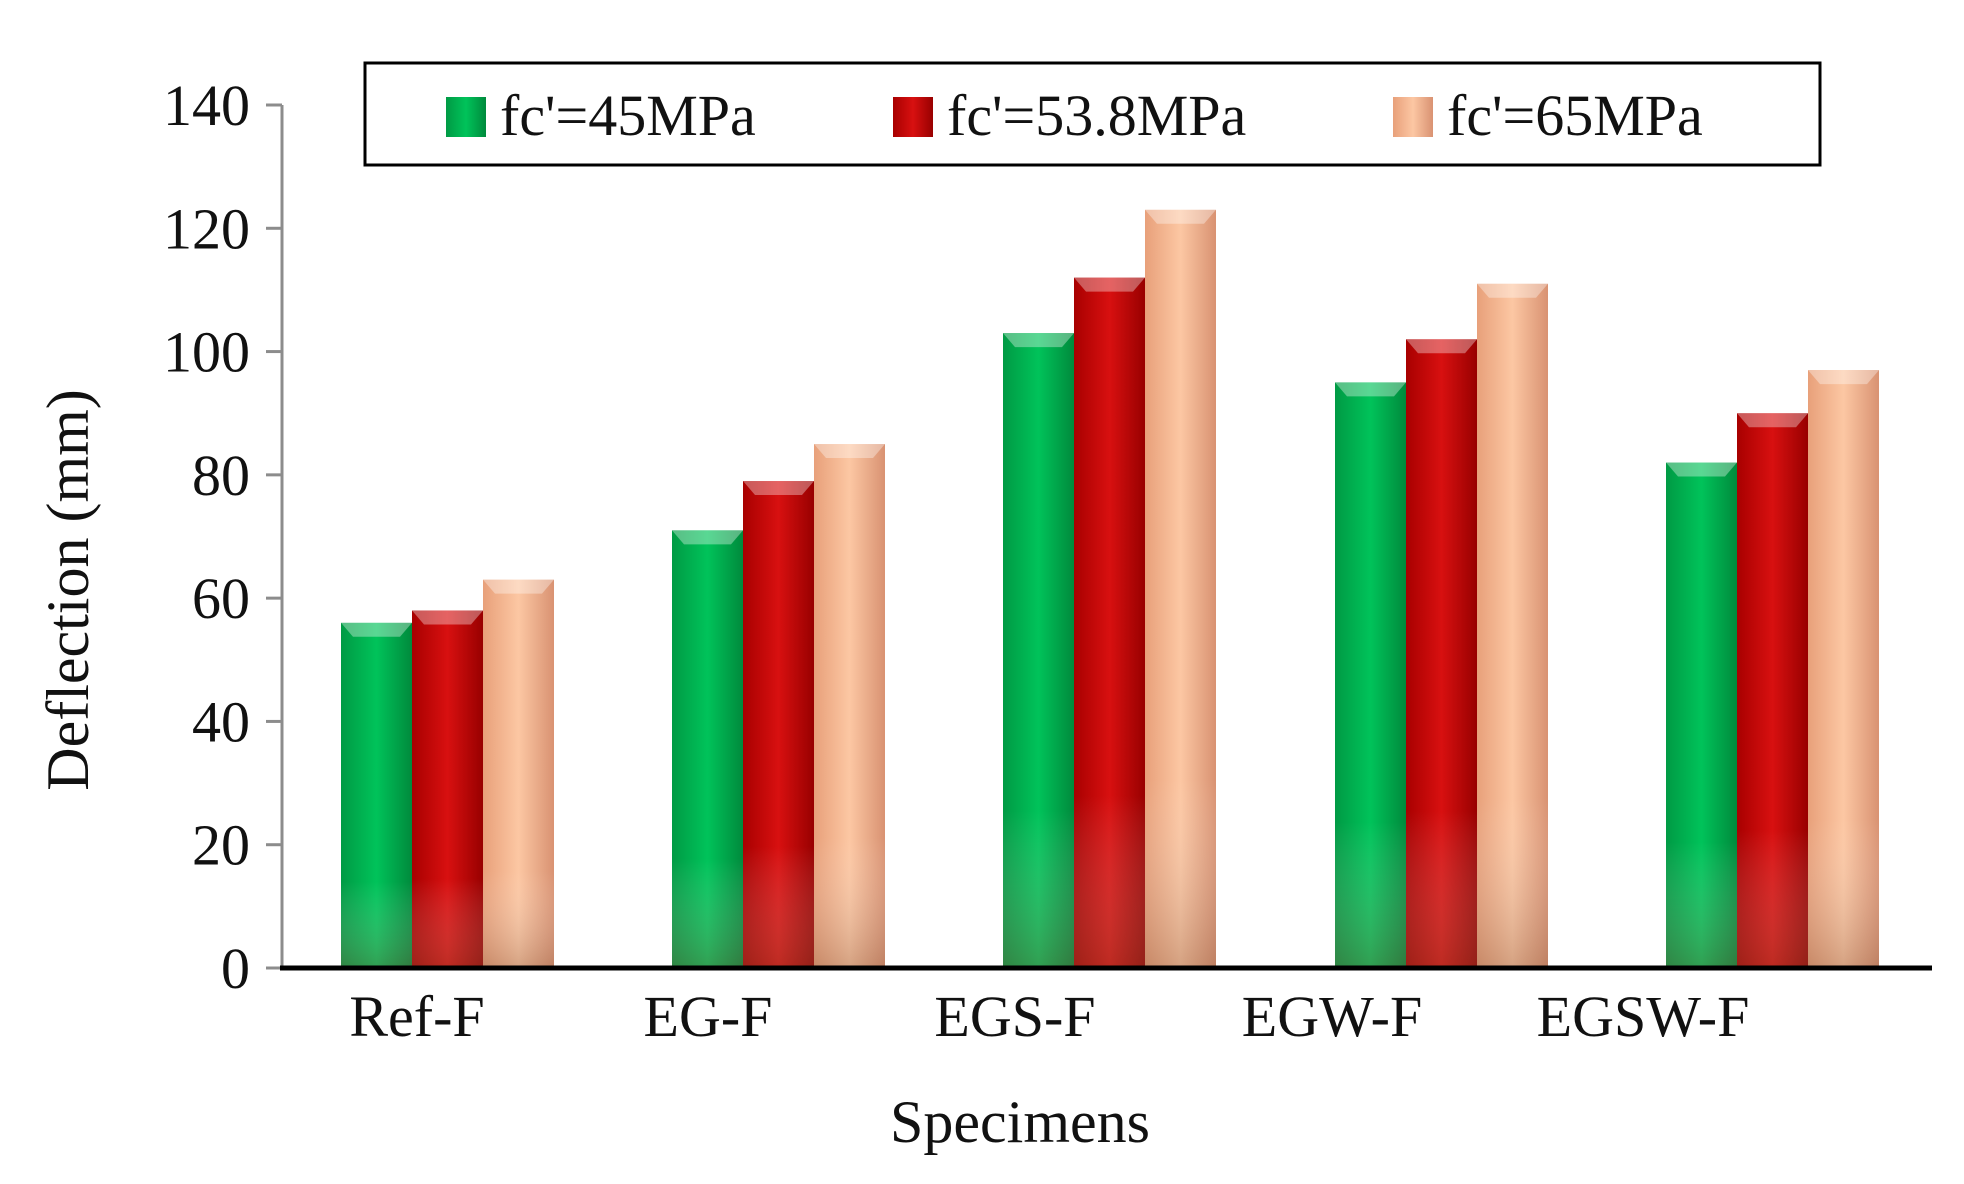 The height and width of the screenshot is (1184, 1964). I want to click on bar-egw-f-fc-45mpa, so click(1370, 675).